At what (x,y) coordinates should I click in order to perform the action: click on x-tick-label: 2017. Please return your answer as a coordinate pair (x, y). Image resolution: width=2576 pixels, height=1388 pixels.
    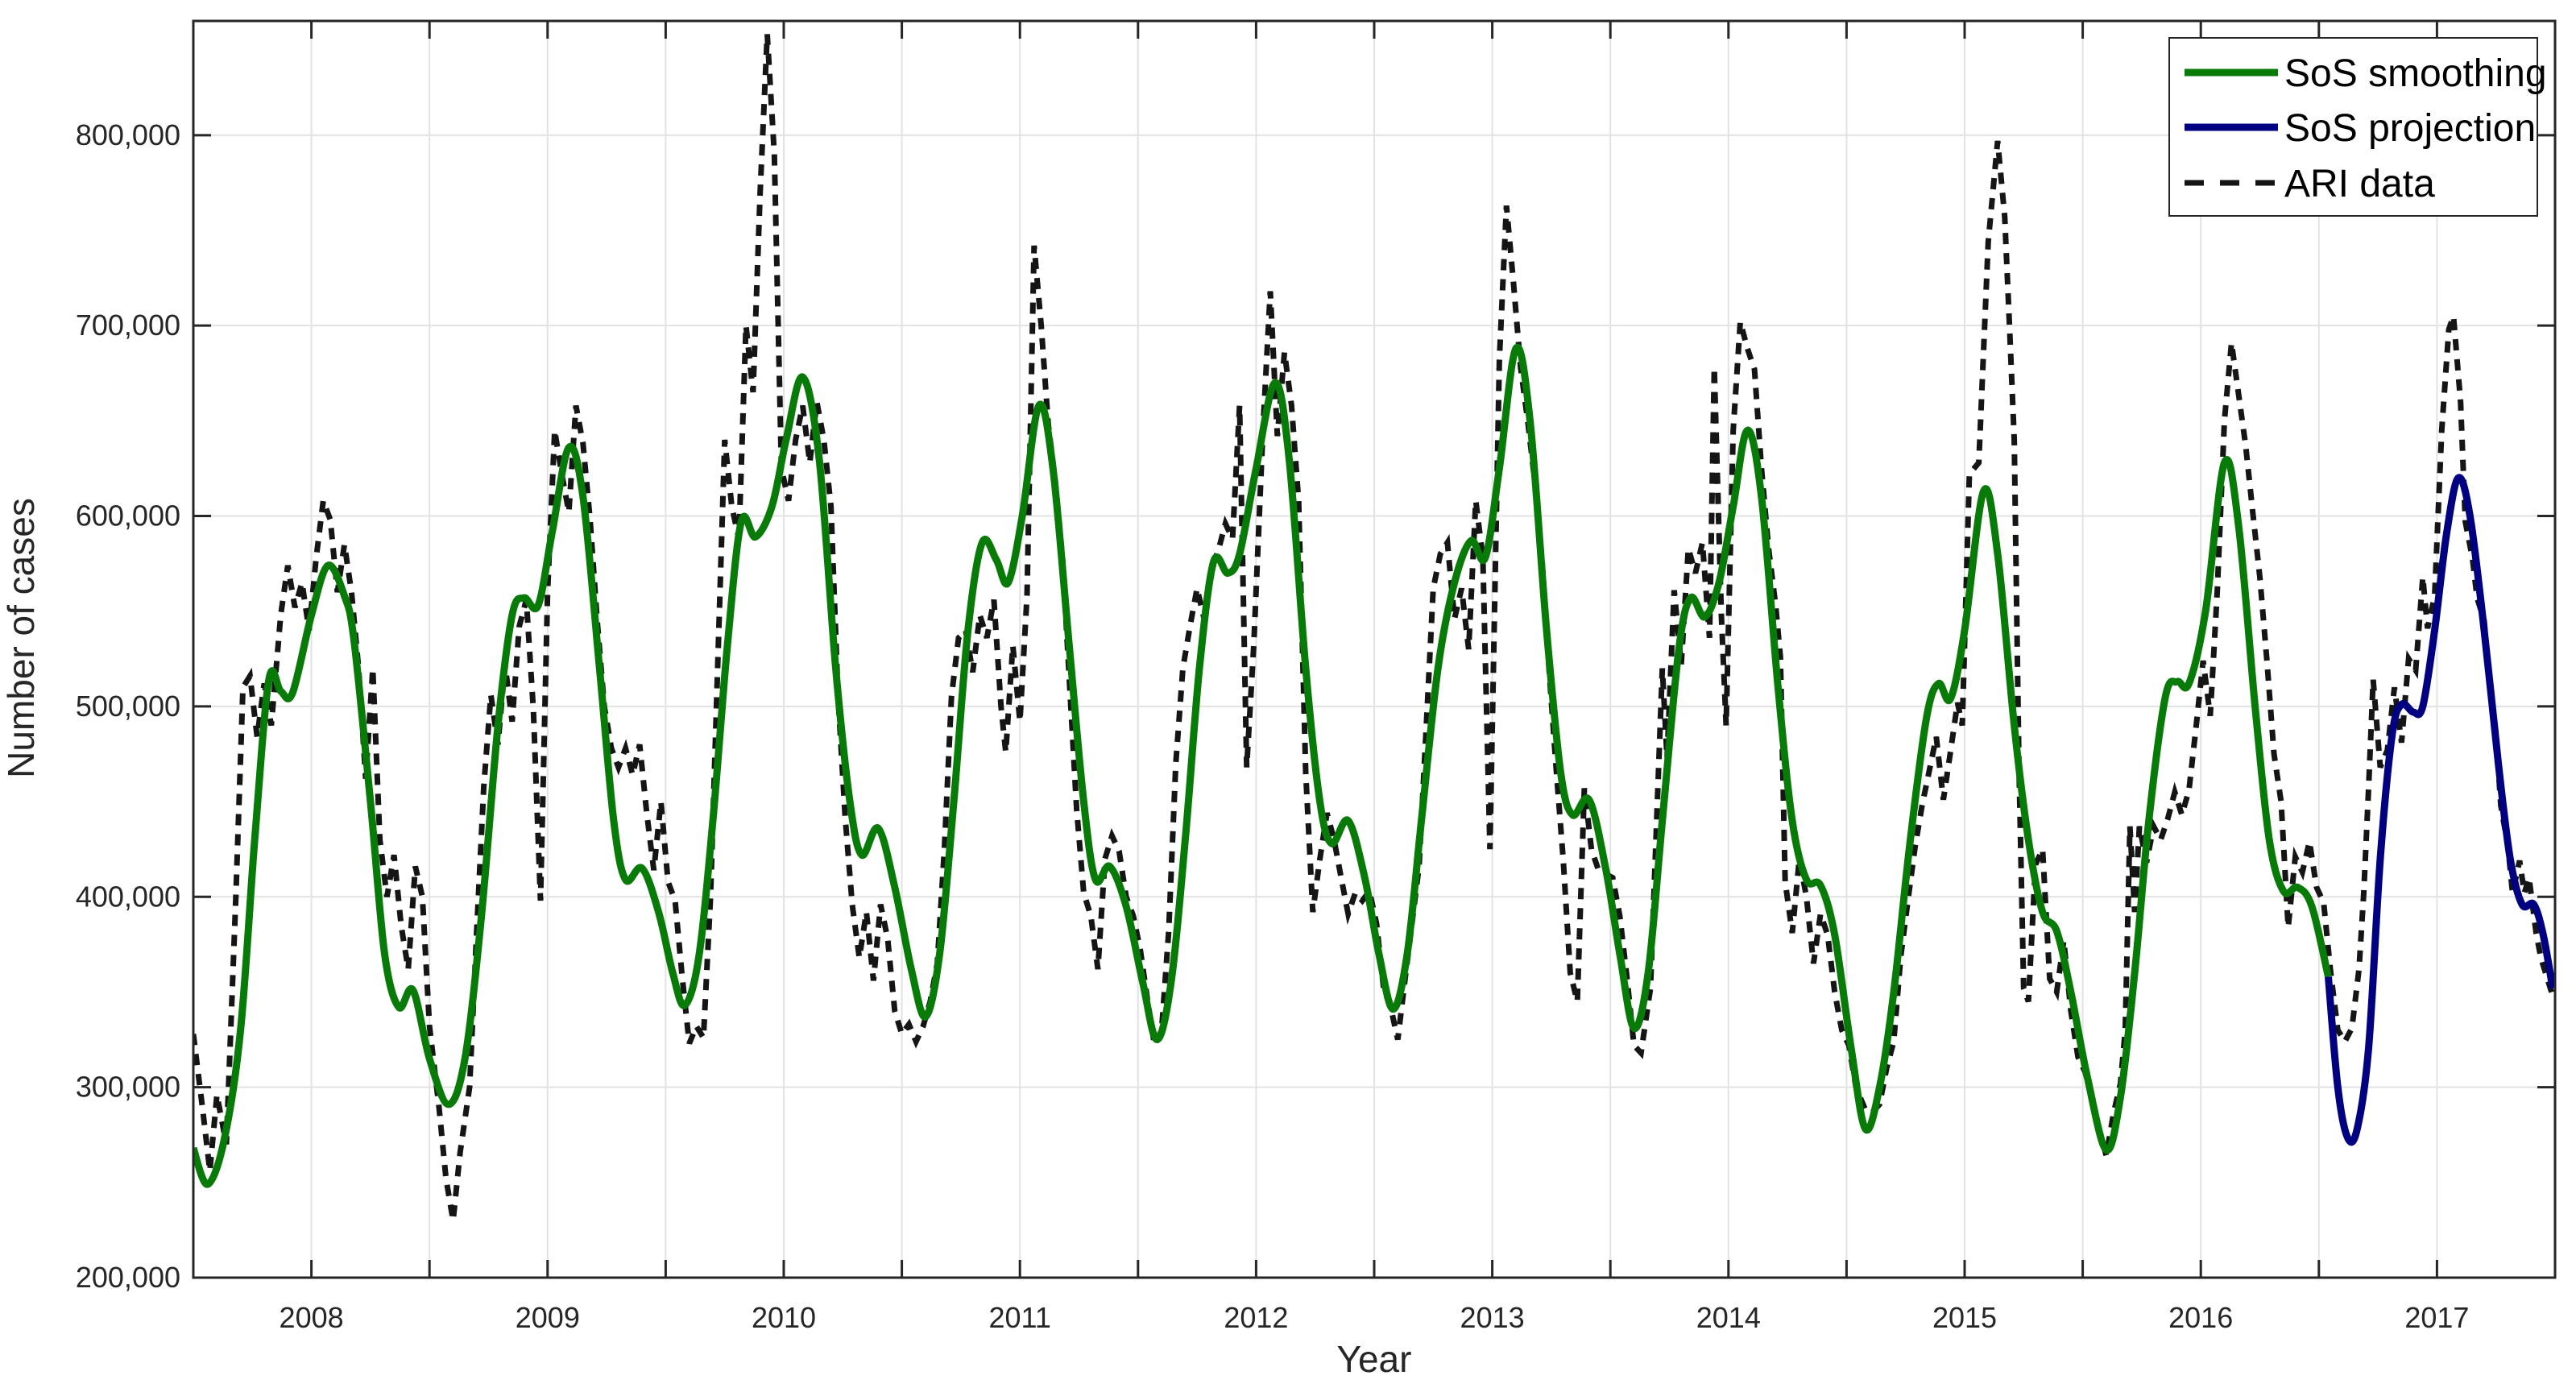
    Looking at the image, I should click on (2436, 1317).